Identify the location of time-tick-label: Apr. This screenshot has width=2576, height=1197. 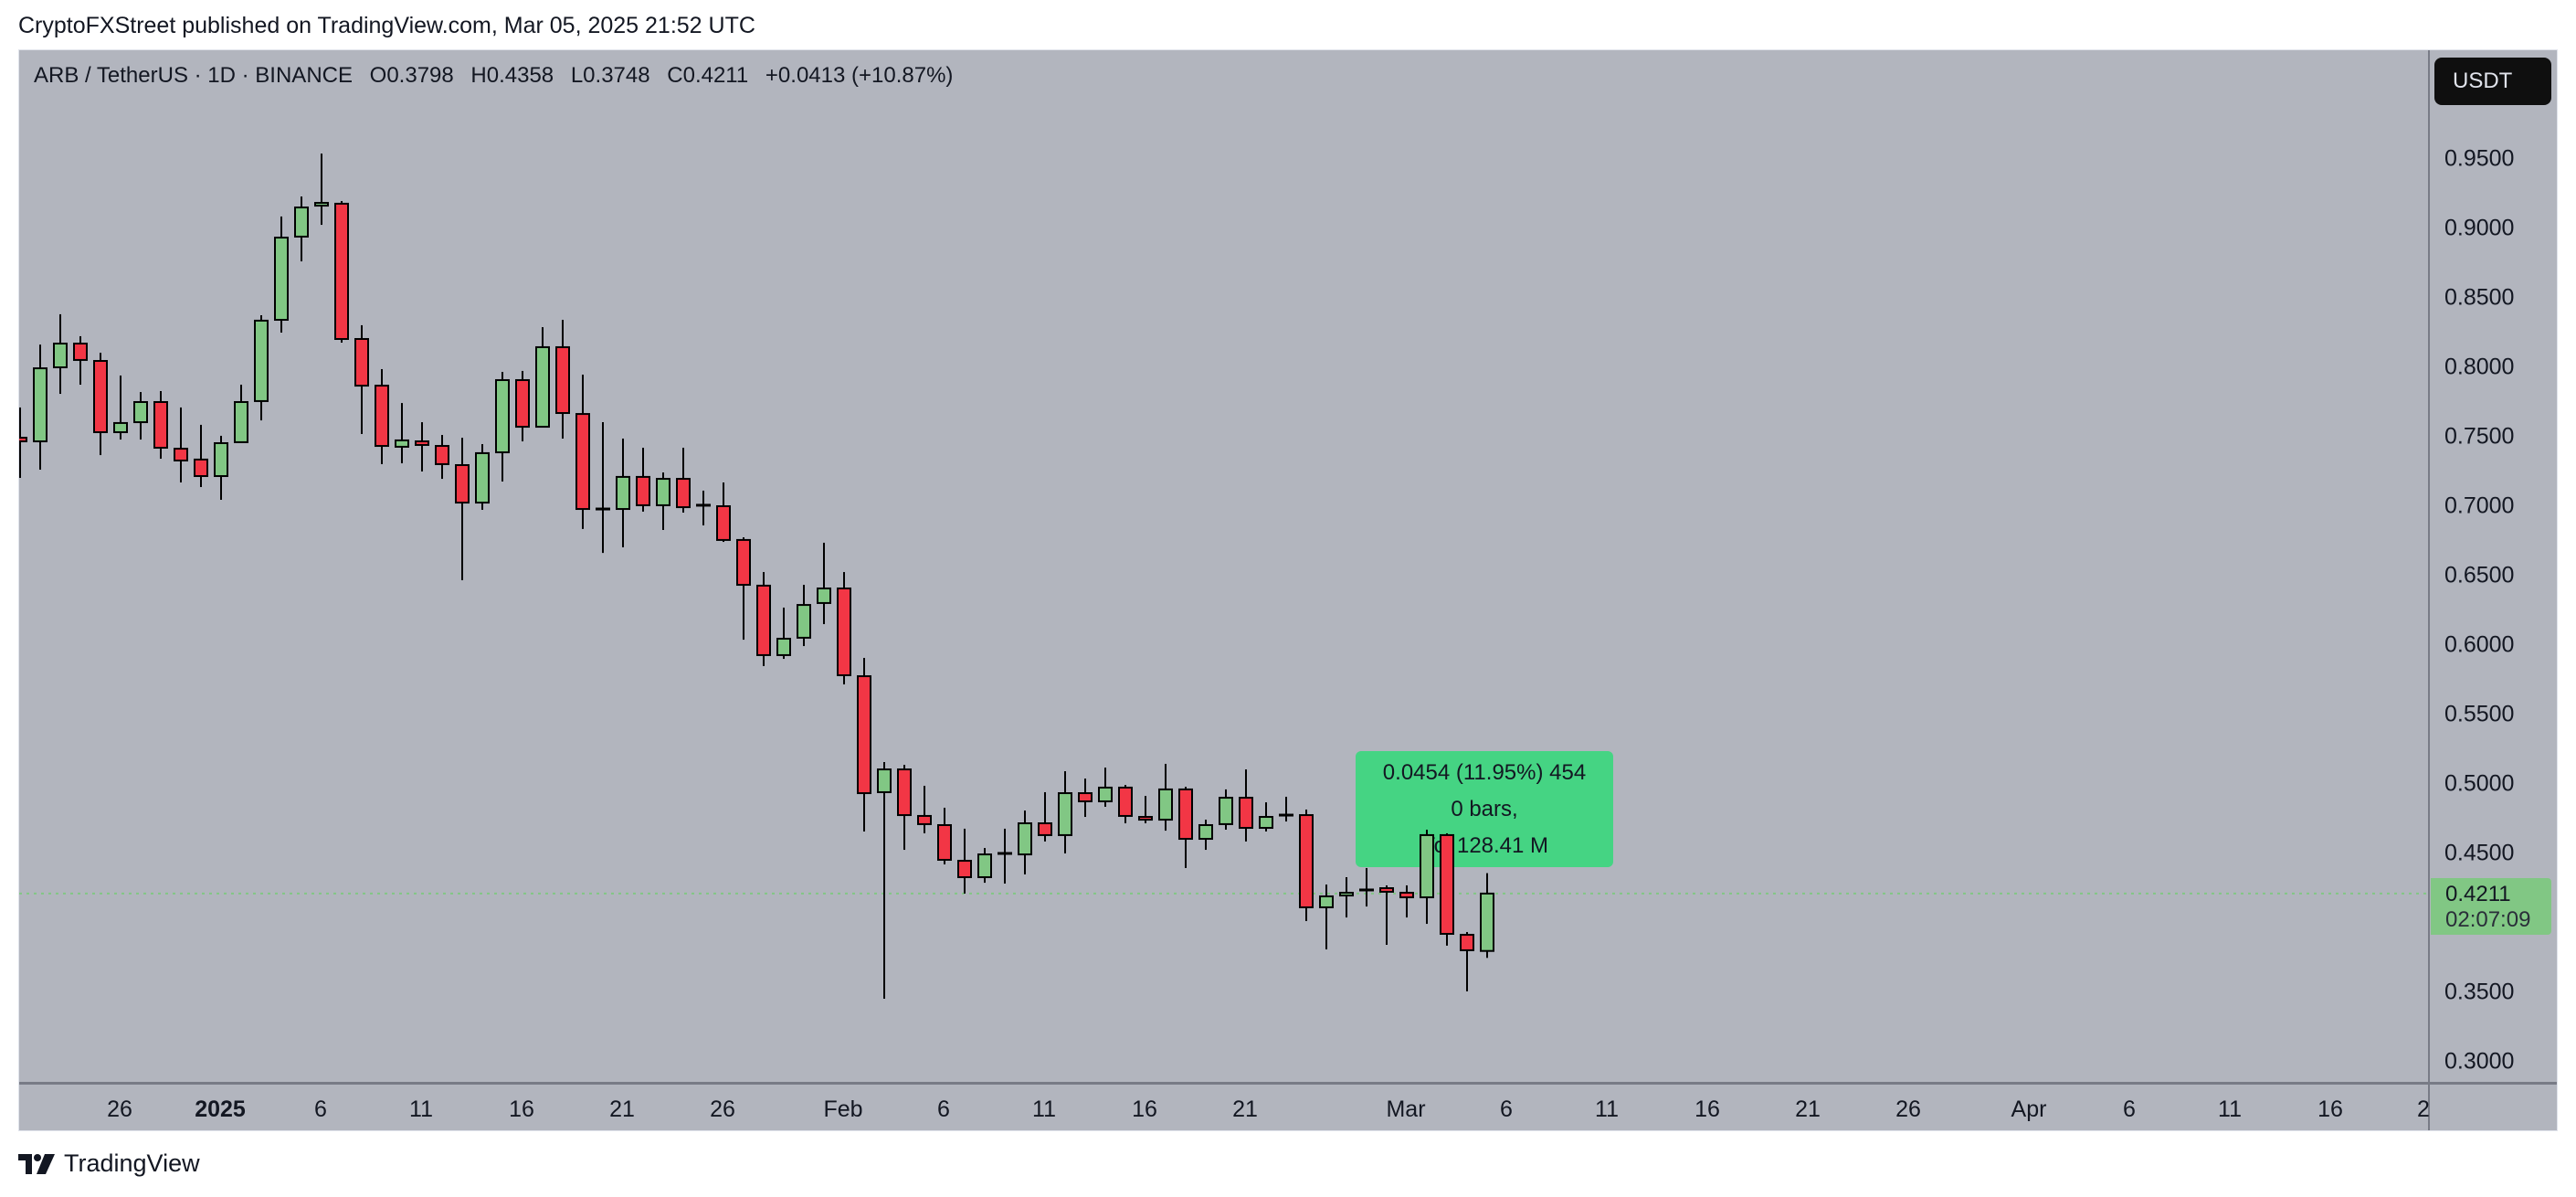
(2029, 1109).